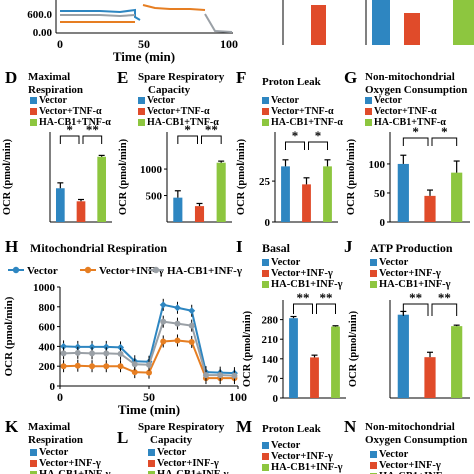  What do you see at coordinates (98, 248) in the screenshot?
I see `panel-h-title: Mitochondrial Respiration` at bounding box center [98, 248].